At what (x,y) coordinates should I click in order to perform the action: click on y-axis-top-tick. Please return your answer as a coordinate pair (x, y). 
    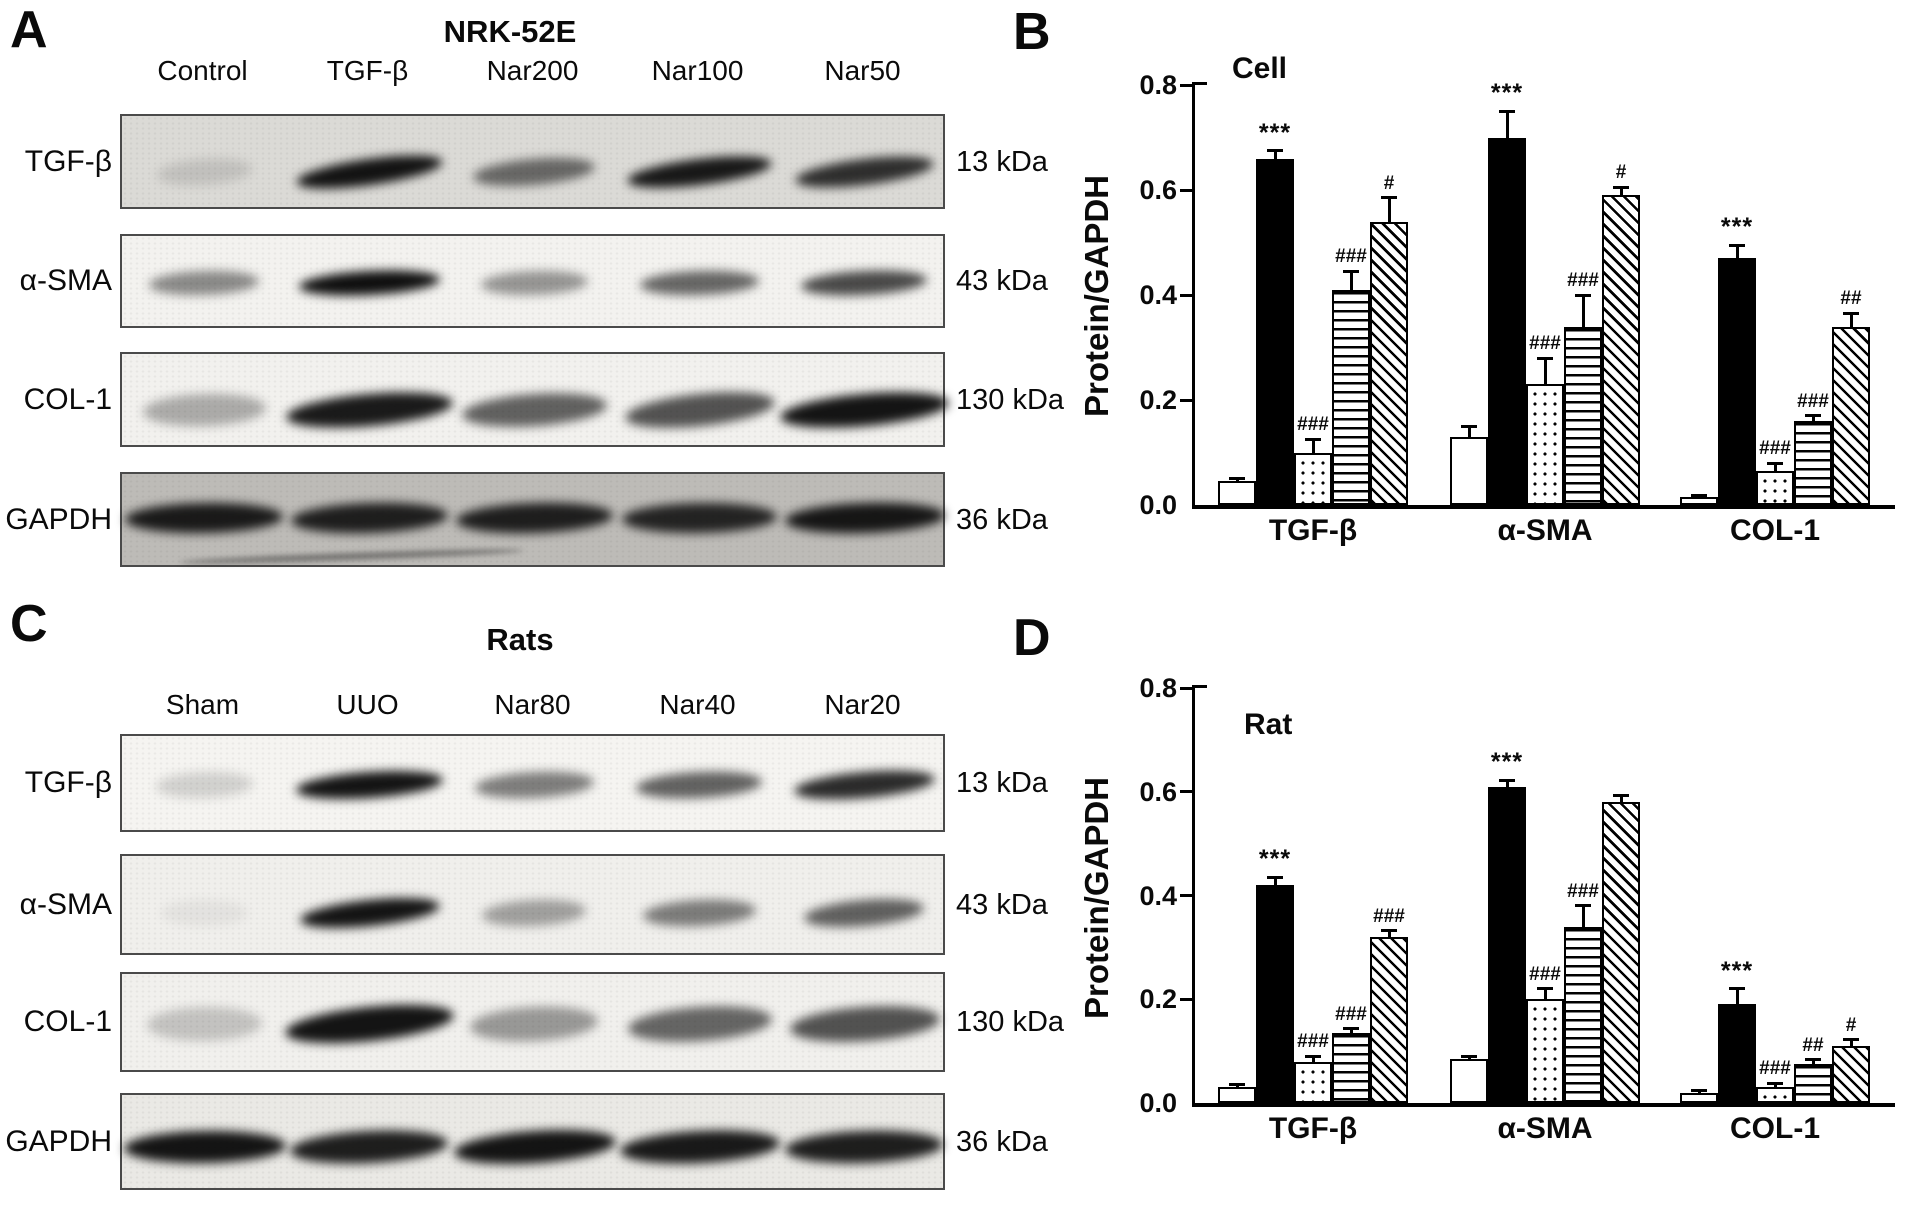
    Looking at the image, I should click on (1201, 686).